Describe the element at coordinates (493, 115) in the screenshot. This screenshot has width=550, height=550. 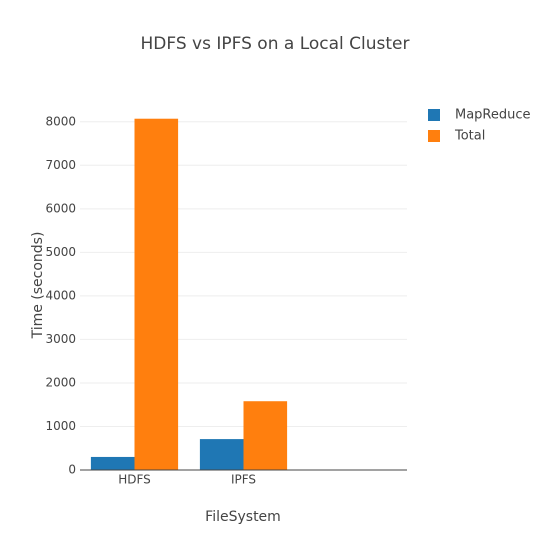
I see `legend-text: MapReduce` at that location.